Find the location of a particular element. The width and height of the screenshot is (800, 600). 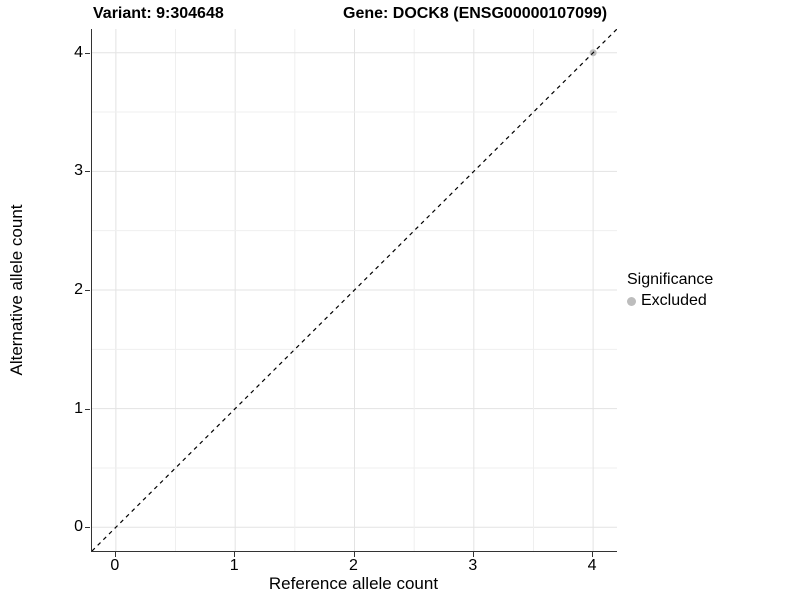

legend: Significance Excluded is located at coordinates (670, 290).